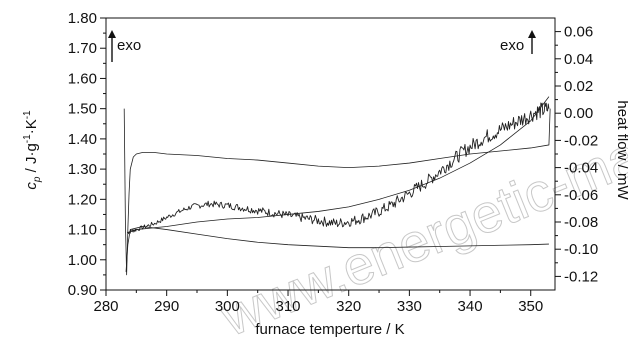 The image size is (628, 338). What do you see at coordinates (82, 48) in the screenshot?
I see `y-left-tick-label: 1.70` at bounding box center [82, 48].